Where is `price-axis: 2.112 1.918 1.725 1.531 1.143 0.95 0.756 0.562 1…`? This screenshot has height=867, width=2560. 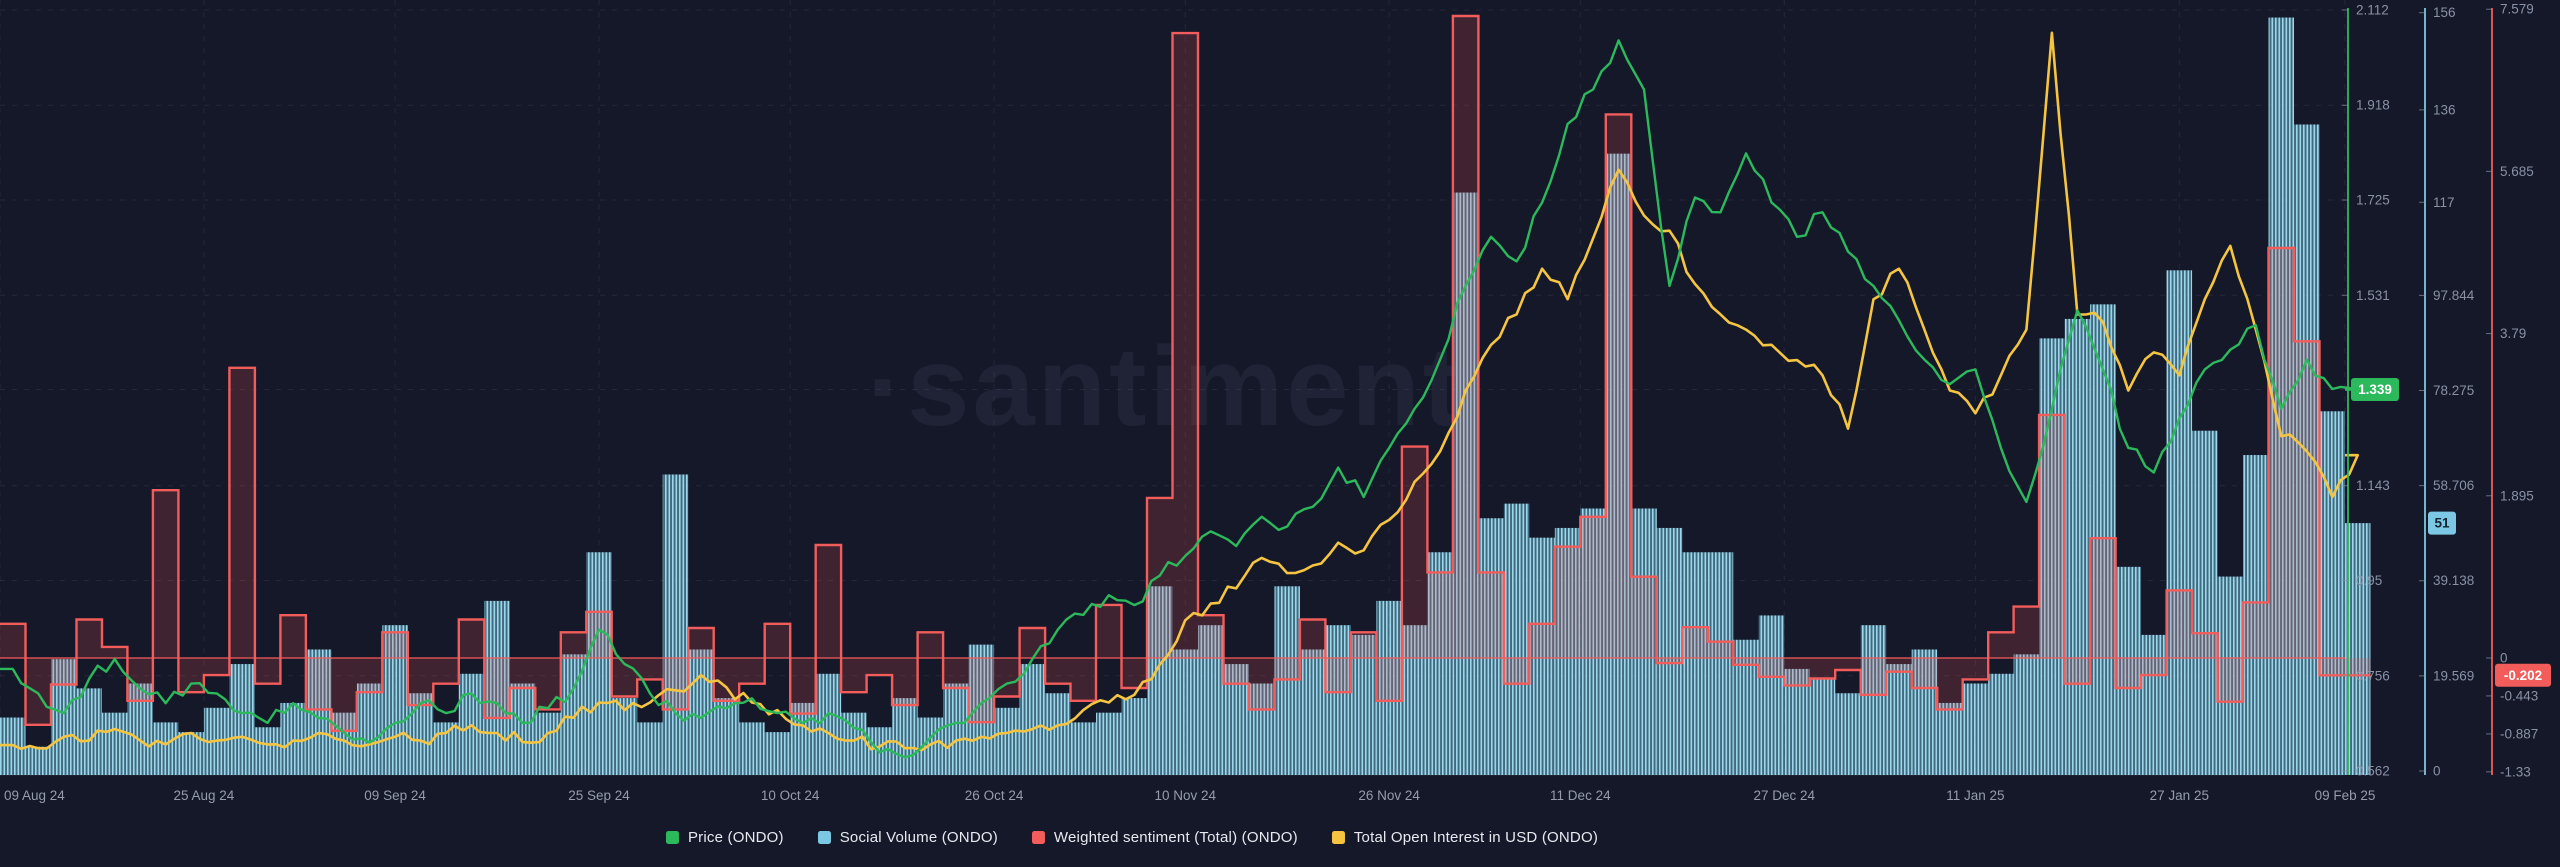
price-axis: 2.112 1.918 1.725 1.531 1.143 0.95 0.756 0.562 1… is located at coordinates (2370, 391).